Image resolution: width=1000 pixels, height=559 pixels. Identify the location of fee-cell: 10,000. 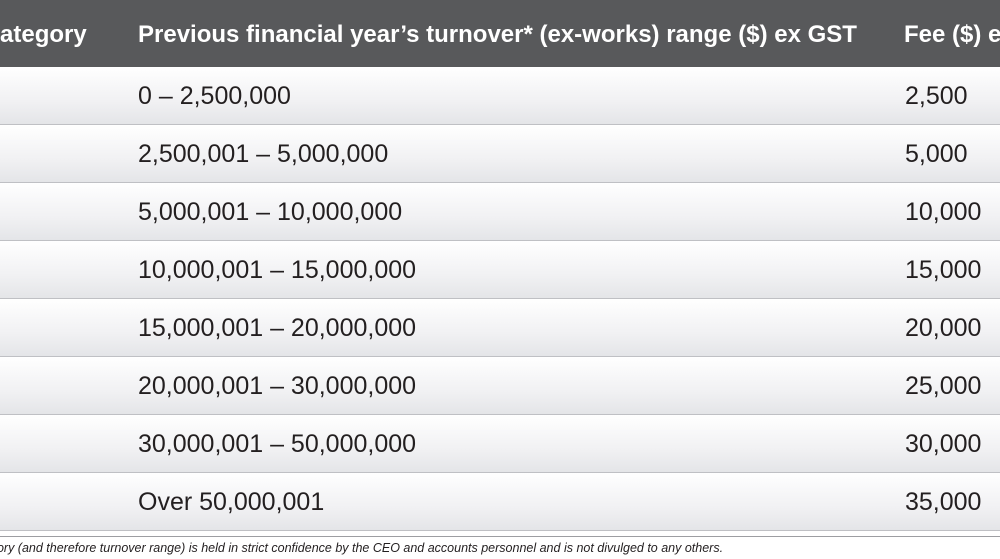
(943, 212).